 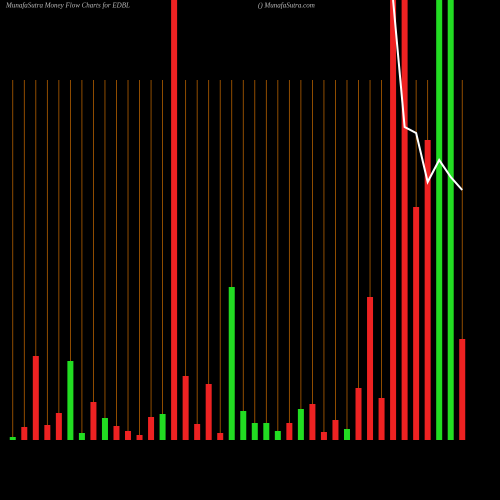 What do you see at coordinates (286, 6) in the screenshot?
I see `chart-subtitle: () MunafaSutra.com` at bounding box center [286, 6].